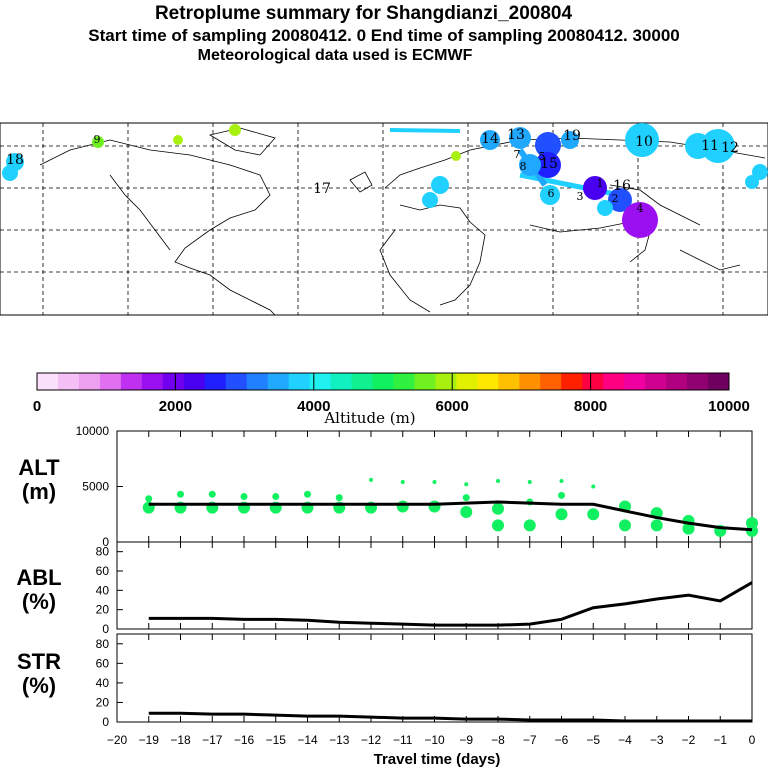 The height and width of the screenshot is (768, 768). Describe the element at coordinates (593, 740) in the screenshot. I see `x-tick-label: −5` at that location.